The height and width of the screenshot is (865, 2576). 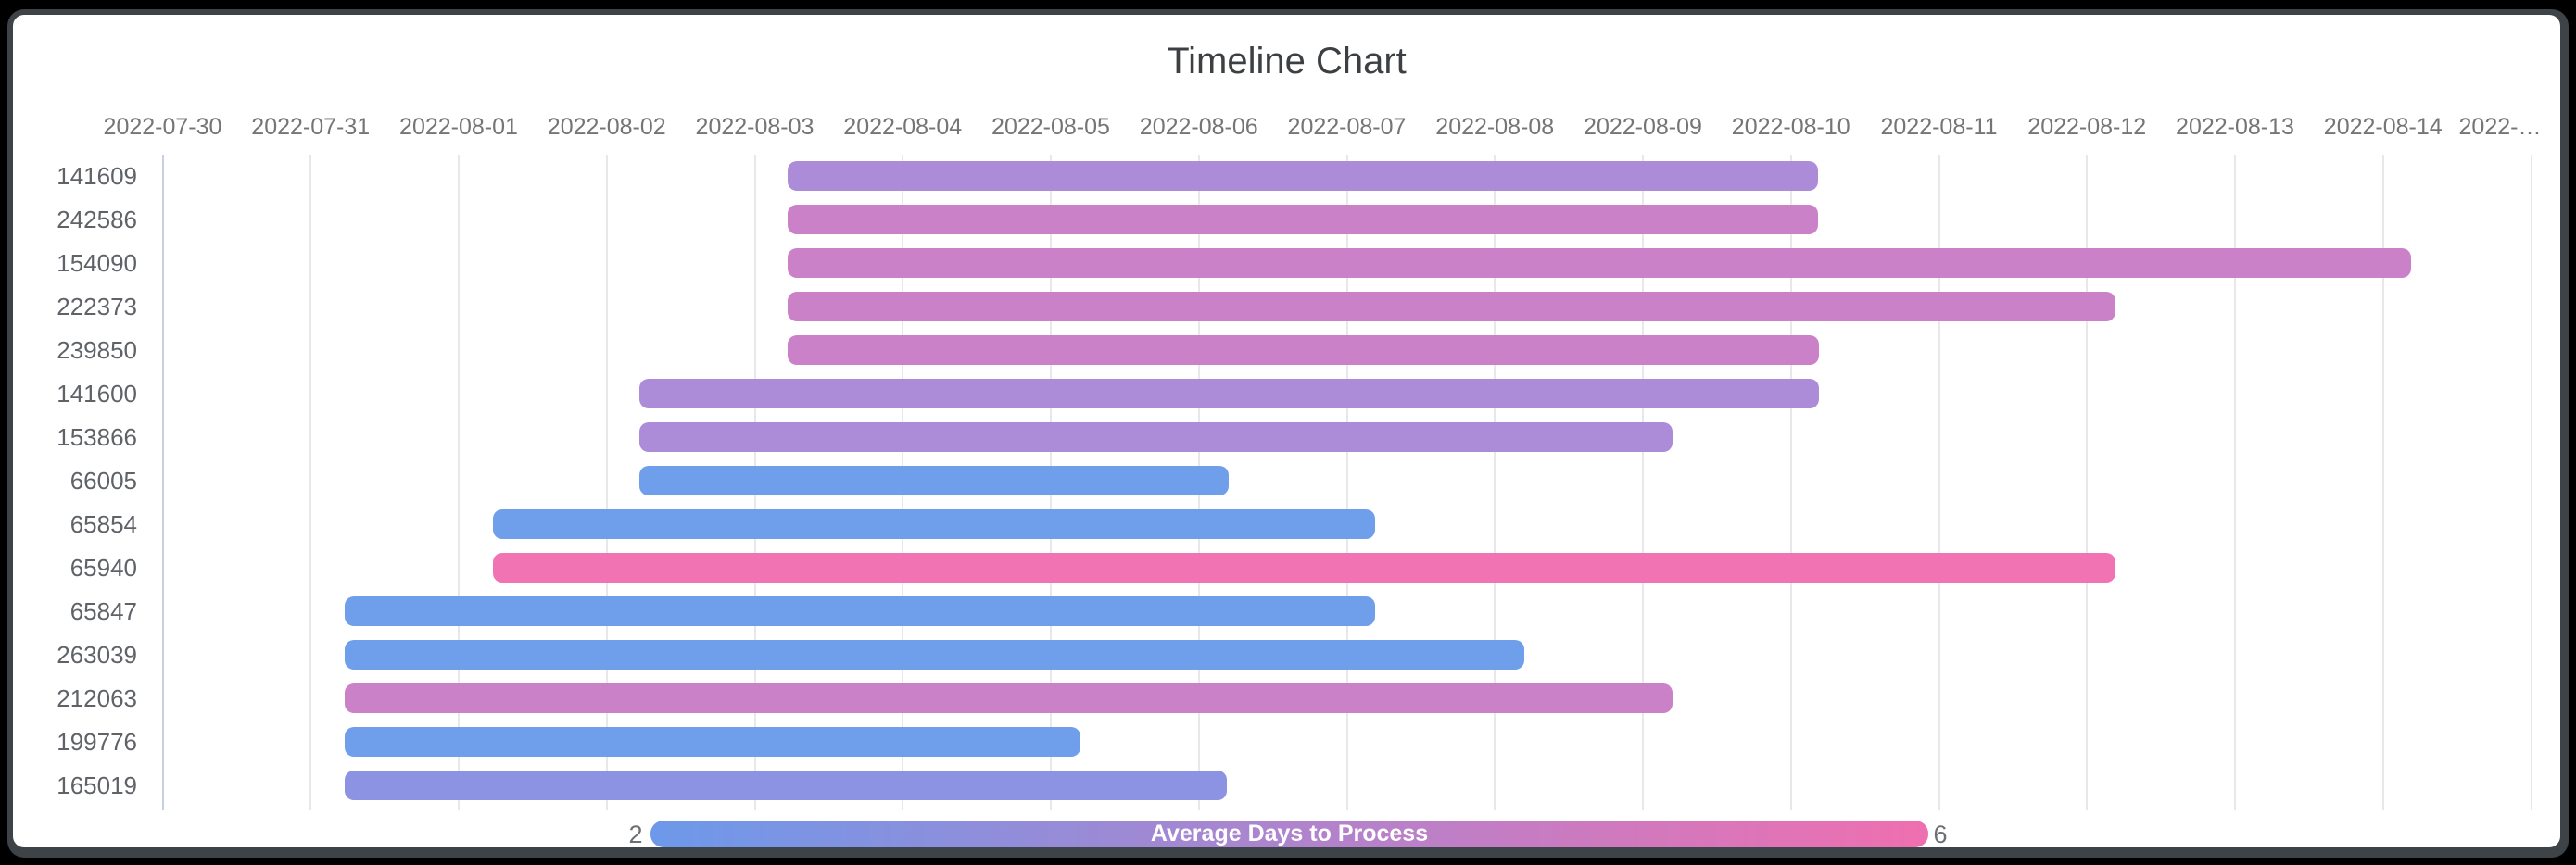 What do you see at coordinates (1643, 127) in the screenshot?
I see `x-axis-tick-label: 2022-08-09` at bounding box center [1643, 127].